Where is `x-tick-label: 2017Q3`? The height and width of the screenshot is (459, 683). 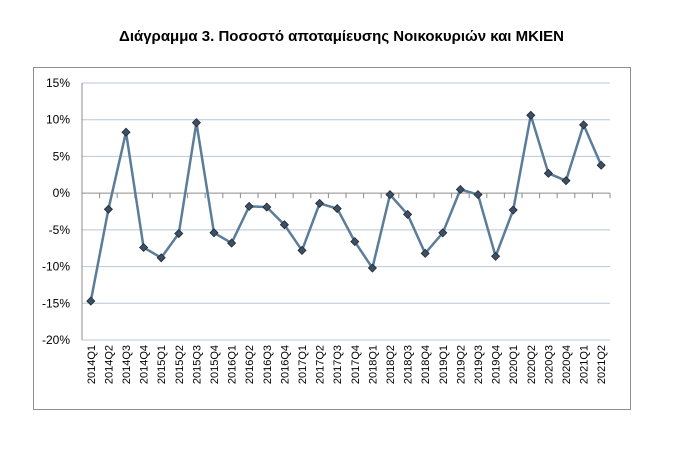 x-tick-label: 2017Q3 is located at coordinates (338, 364).